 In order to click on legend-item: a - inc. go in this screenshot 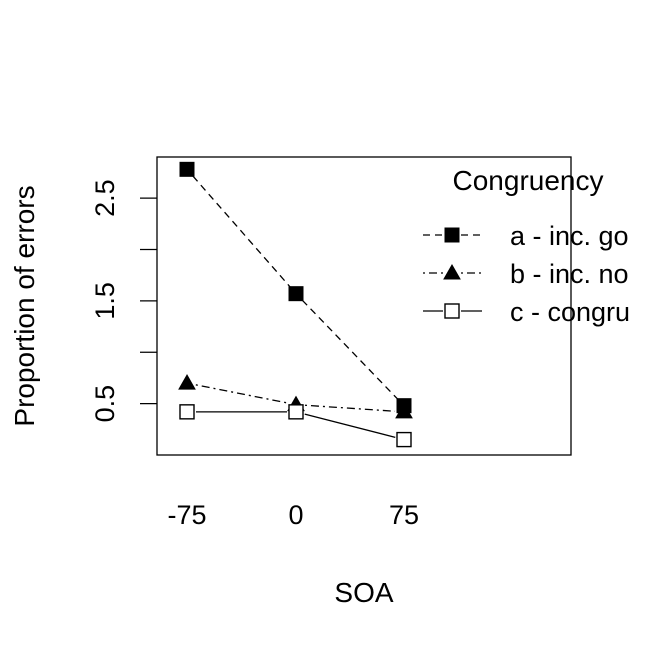, I will do `click(526, 236)`.